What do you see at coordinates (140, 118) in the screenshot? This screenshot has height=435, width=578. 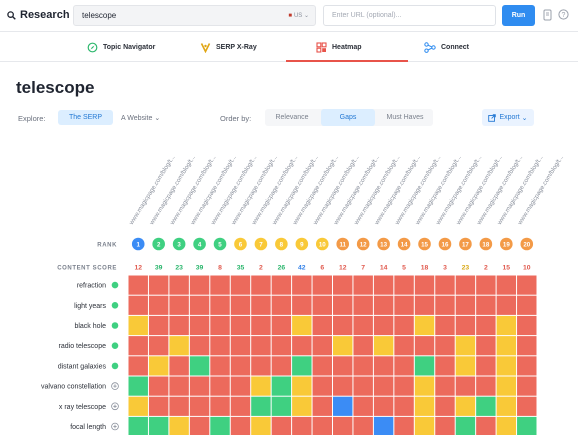 I see `explore-option-website: A Website ⌄` at bounding box center [140, 118].